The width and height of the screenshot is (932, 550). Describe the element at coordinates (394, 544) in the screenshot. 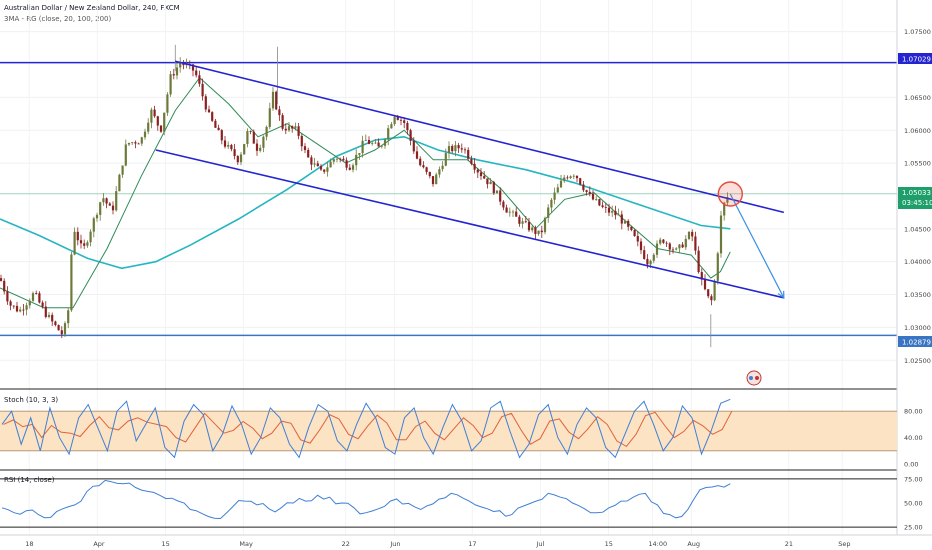

I see `time-tick-label: Jun` at that location.